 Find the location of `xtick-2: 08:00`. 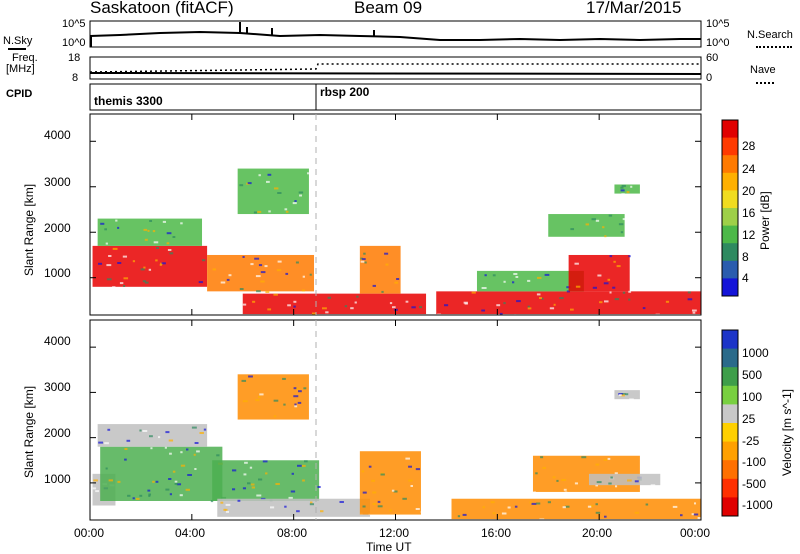

xtick-2: 08:00 is located at coordinates (292, 533).